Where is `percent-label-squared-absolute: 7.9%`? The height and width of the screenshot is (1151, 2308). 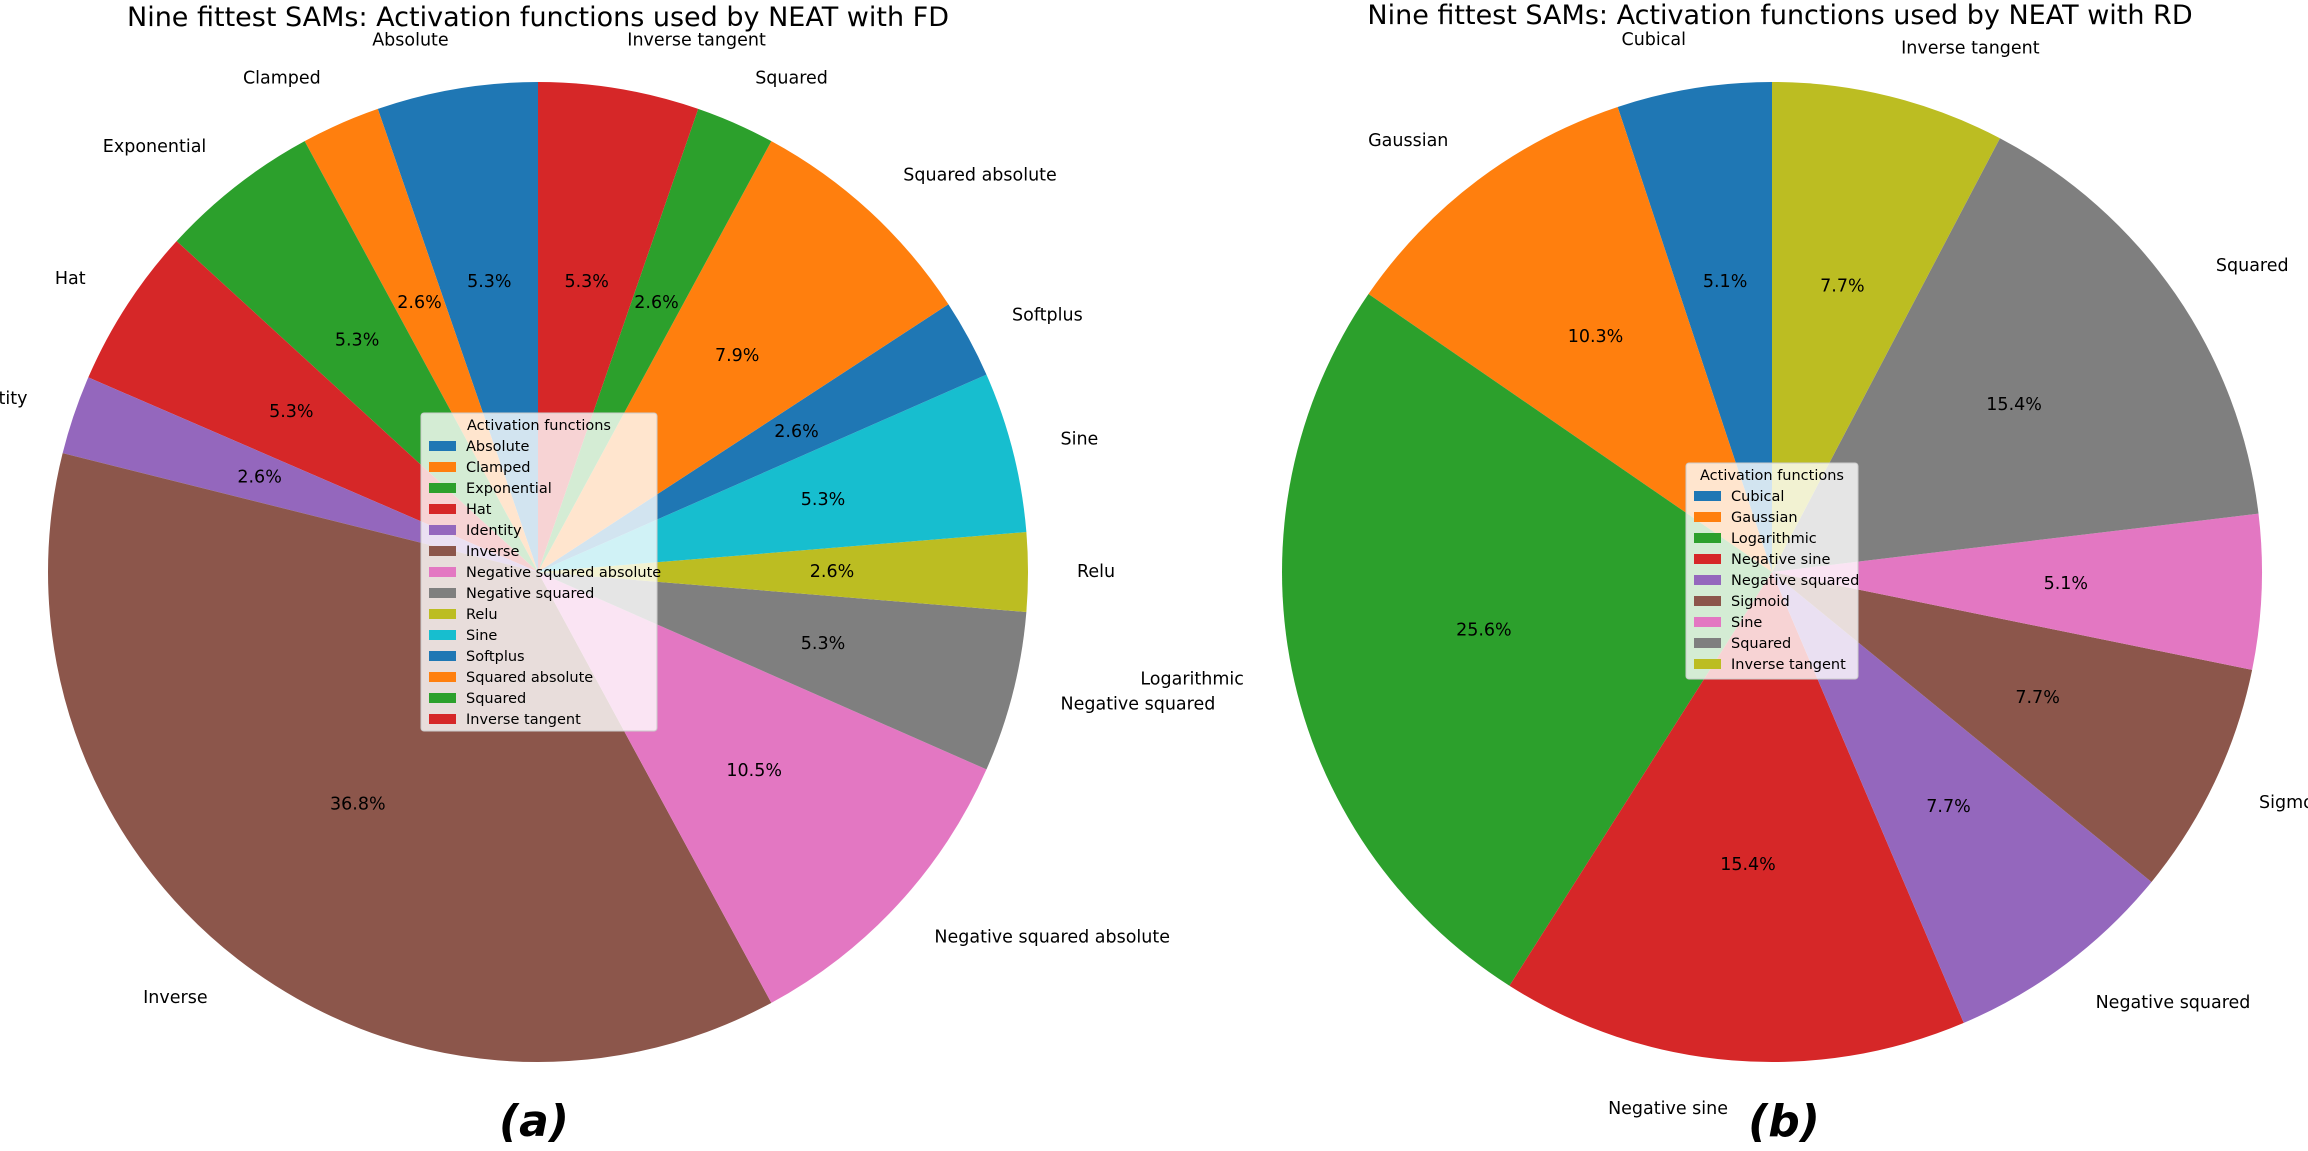
percent-label-squared-absolute: 7.9% is located at coordinates (737, 356).